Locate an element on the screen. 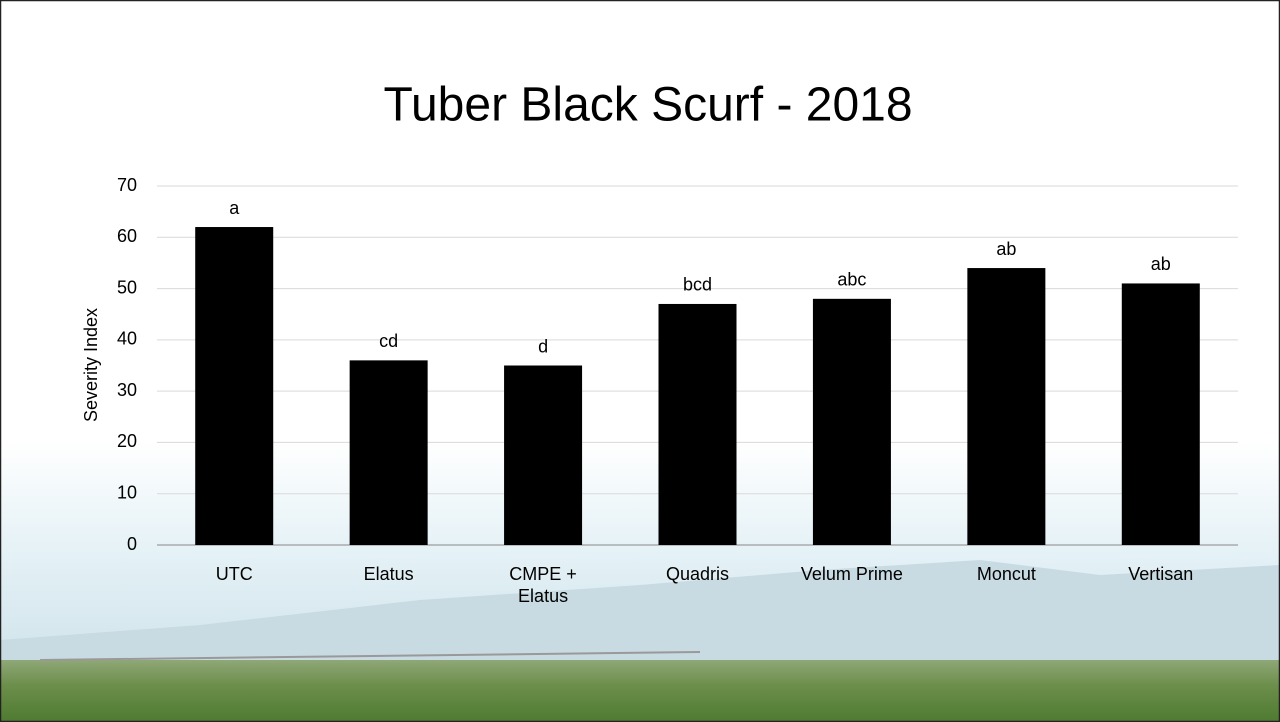 The width and height of the screenshot is (1280, 722). y-axis-label: Severity Index is located at coordinates (91, 365).